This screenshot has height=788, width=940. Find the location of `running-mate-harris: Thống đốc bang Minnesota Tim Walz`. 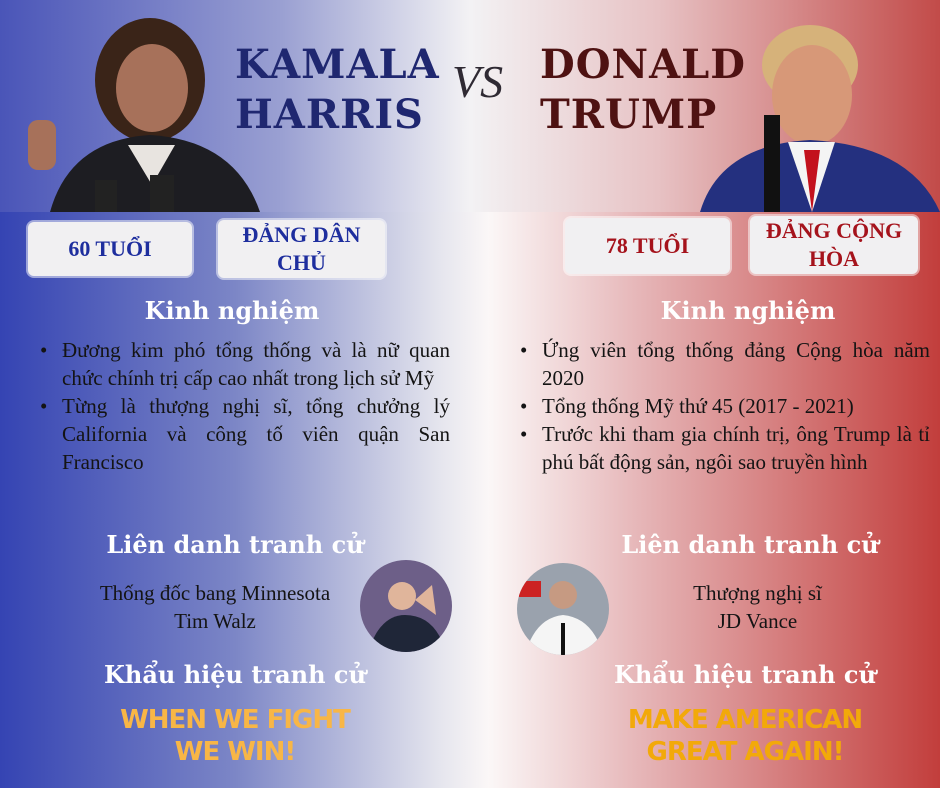

running-mate-harris: Thống đốc bang Minnesota Tim Walz is located at coordinates (215, 607).